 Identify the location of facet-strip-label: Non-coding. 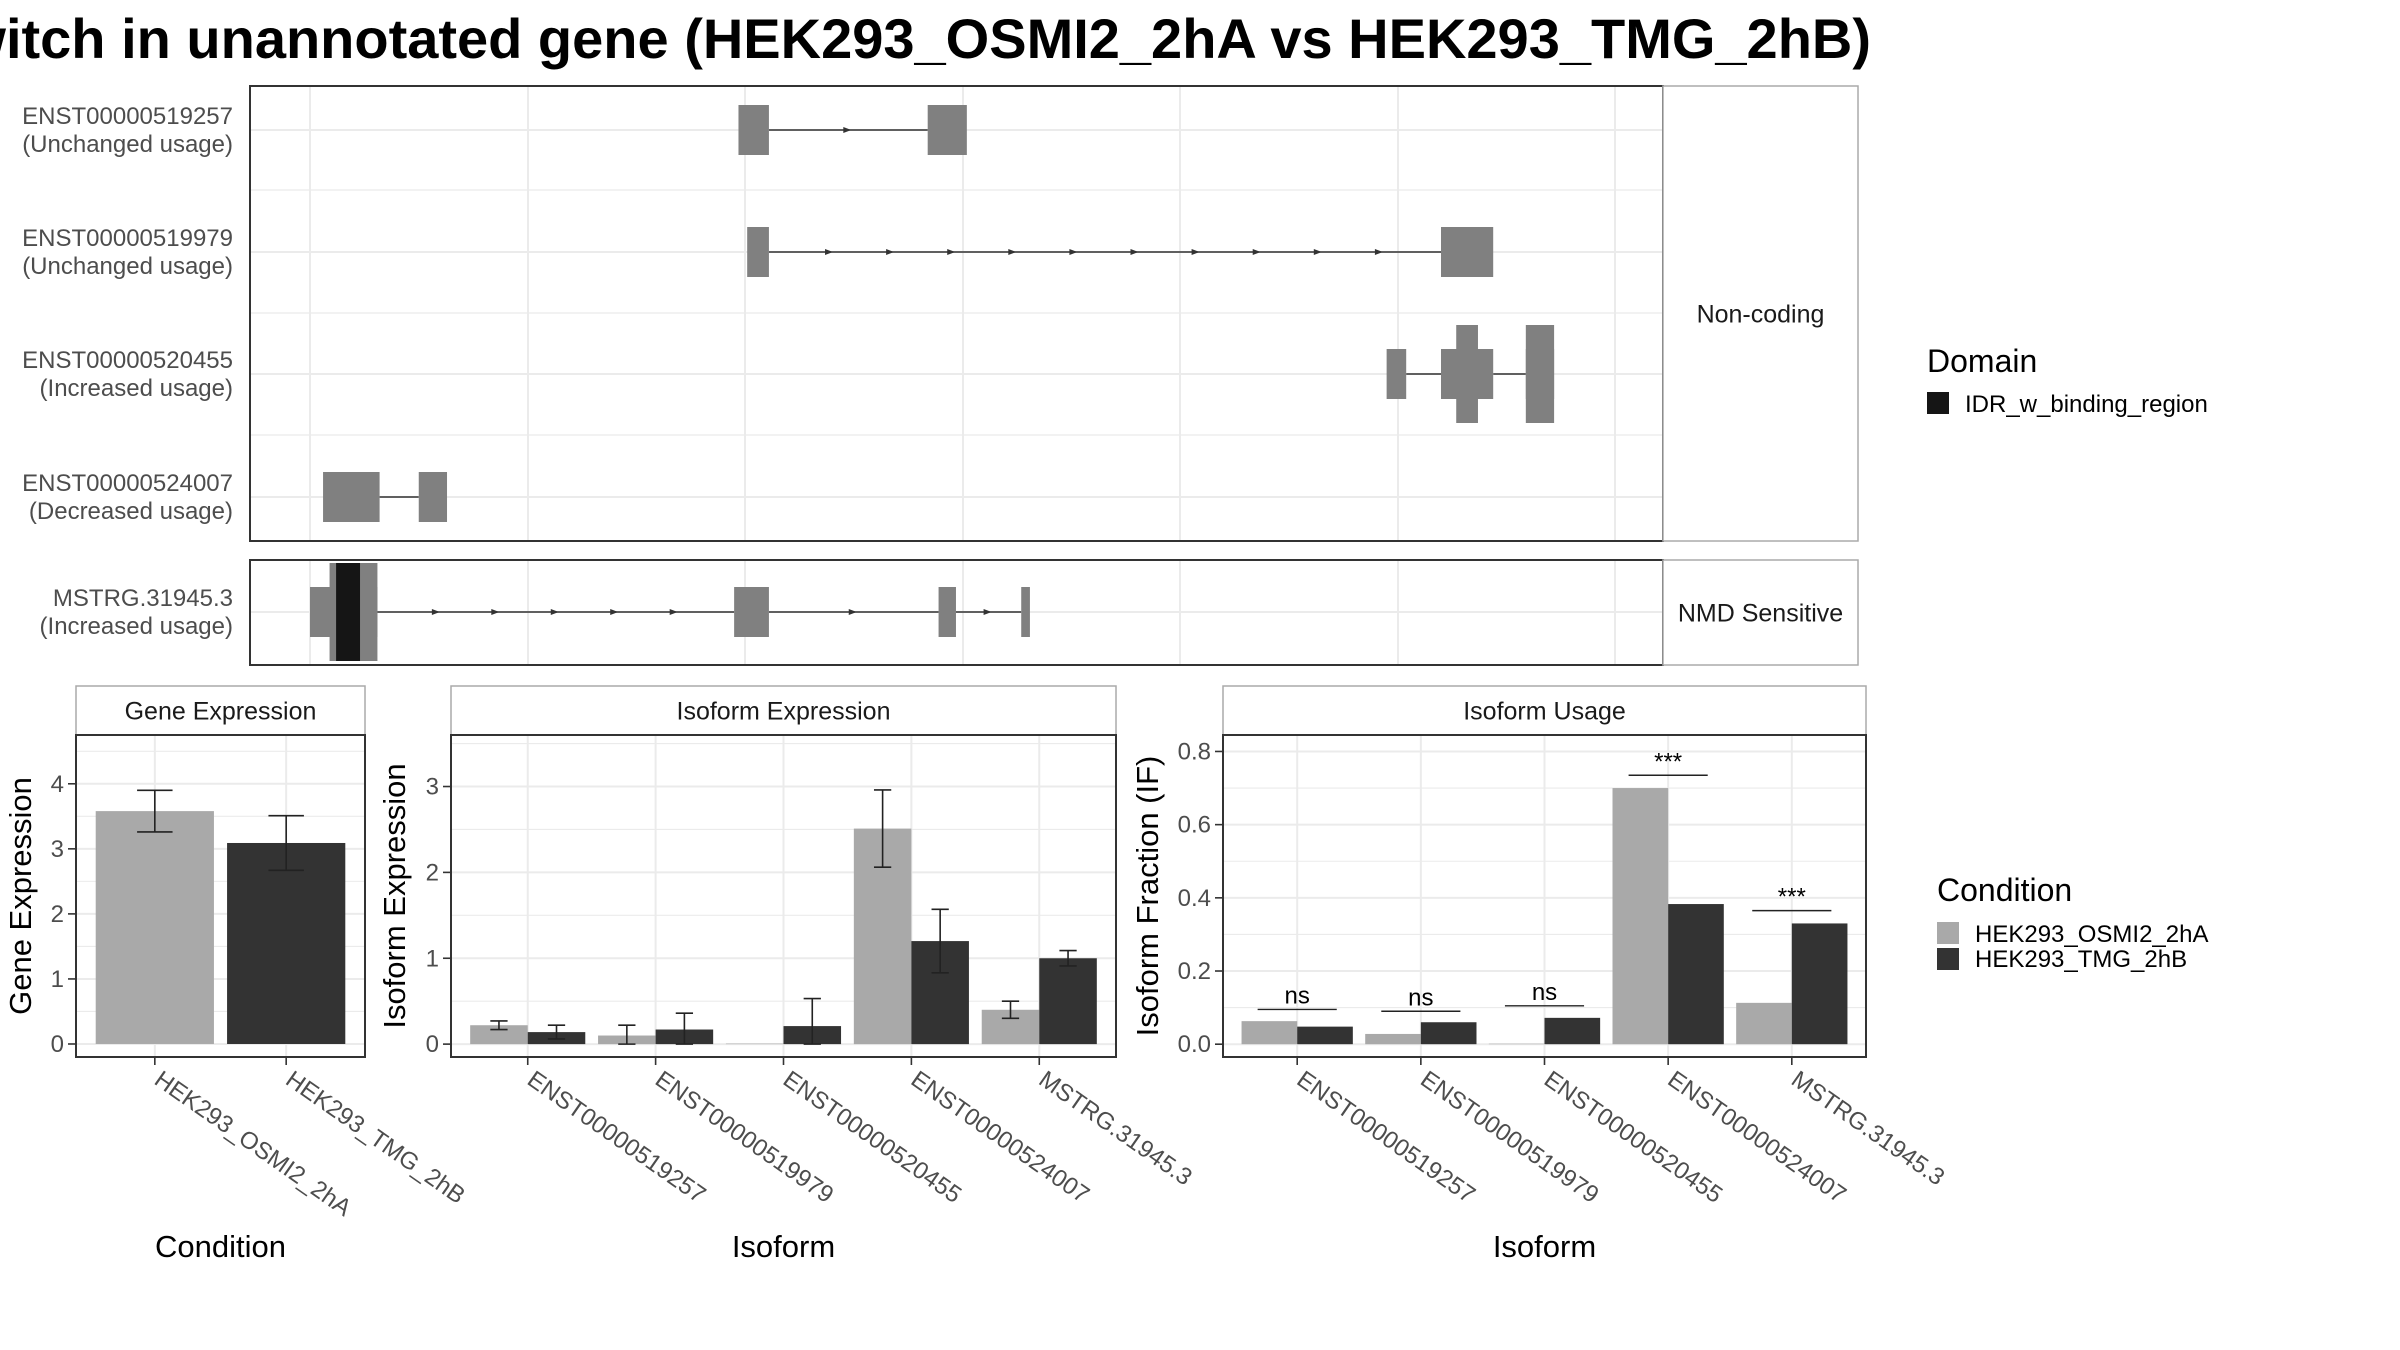
(1761, 315).